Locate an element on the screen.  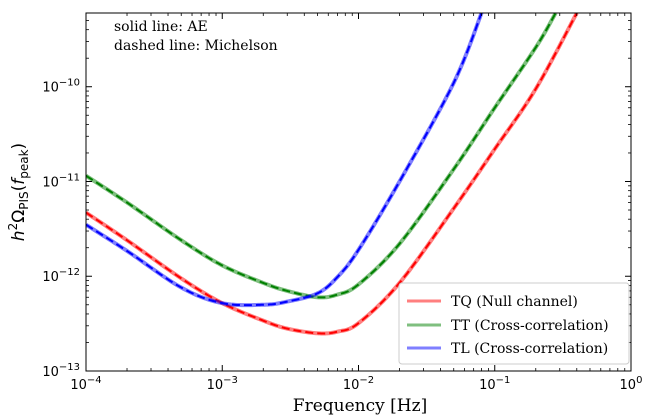
y-label-sub: PIS is located at coordinates (24, 200).